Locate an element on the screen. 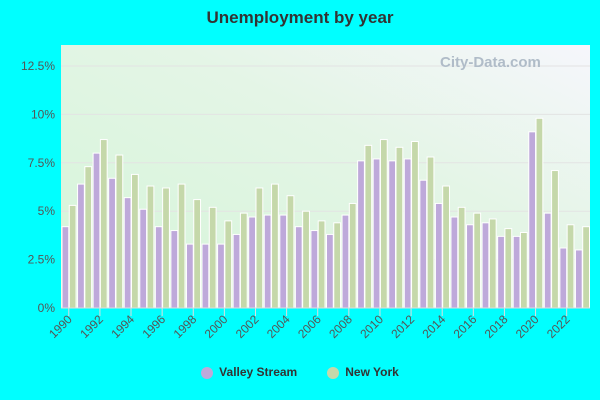 This screenshot has width=600, height=400. x-tick-label: 2002 is located at coordinates (247, 326).